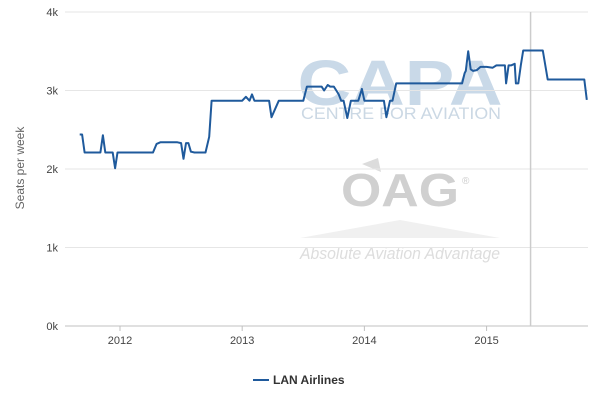 The image size is (600, 400). Describe the element at coordinates (303, 341) in the screenshot. I see `x-tick-labels: 2012 2013 2014 2015` at that location.